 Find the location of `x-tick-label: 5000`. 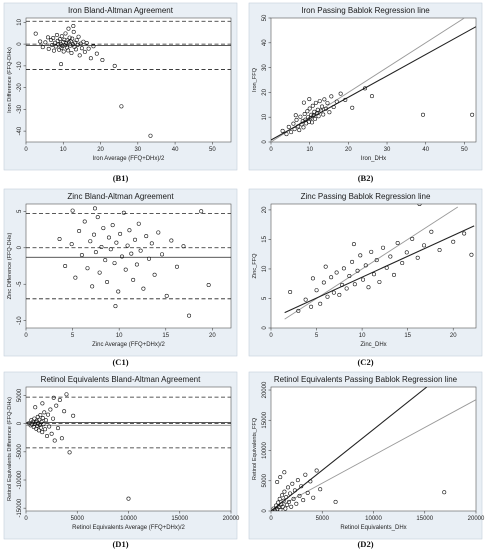

x-tick-label: 5000 is located at coordinates (78, 519).